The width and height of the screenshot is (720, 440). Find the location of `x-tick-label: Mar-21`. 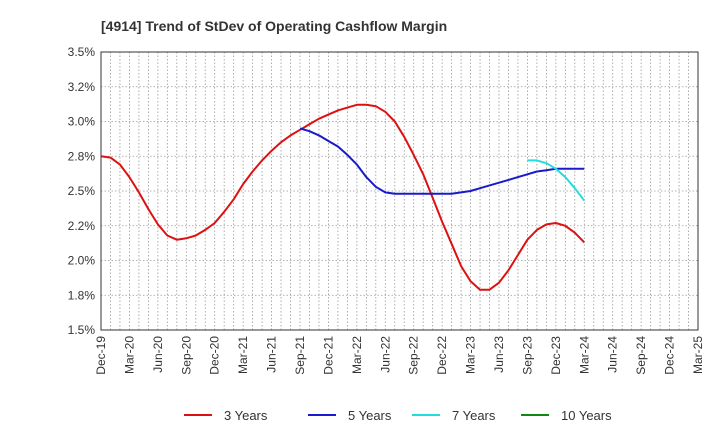

x-tick-label: Mar-21 is located at coordinates (243, 355).